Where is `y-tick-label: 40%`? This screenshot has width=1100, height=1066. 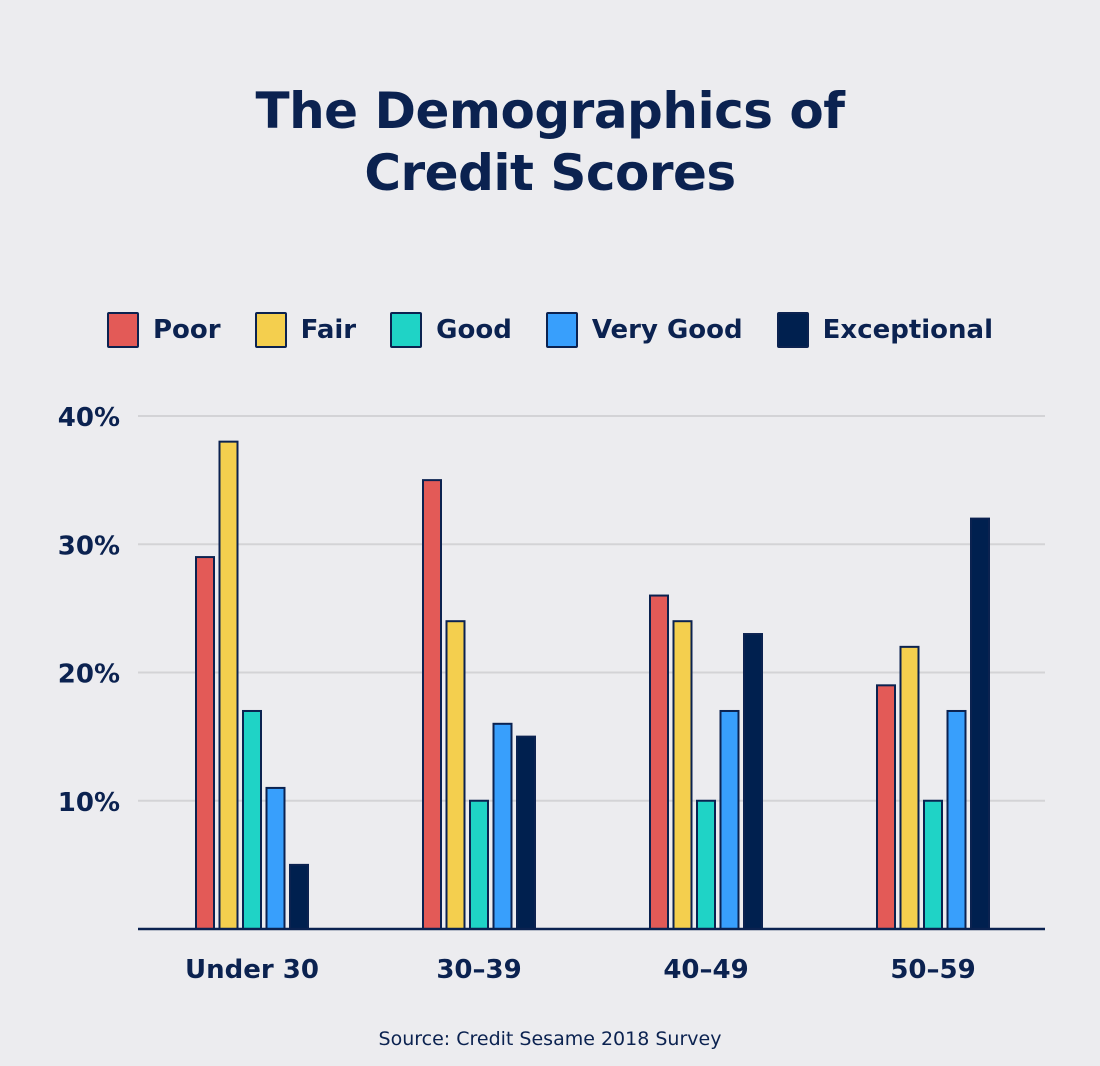
y-tick-label: 40% is located at coordinates (89, 418).